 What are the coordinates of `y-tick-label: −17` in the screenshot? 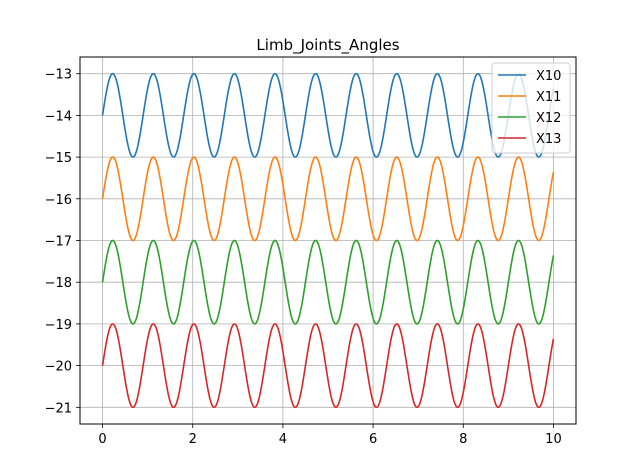 It's located at (58, 242).